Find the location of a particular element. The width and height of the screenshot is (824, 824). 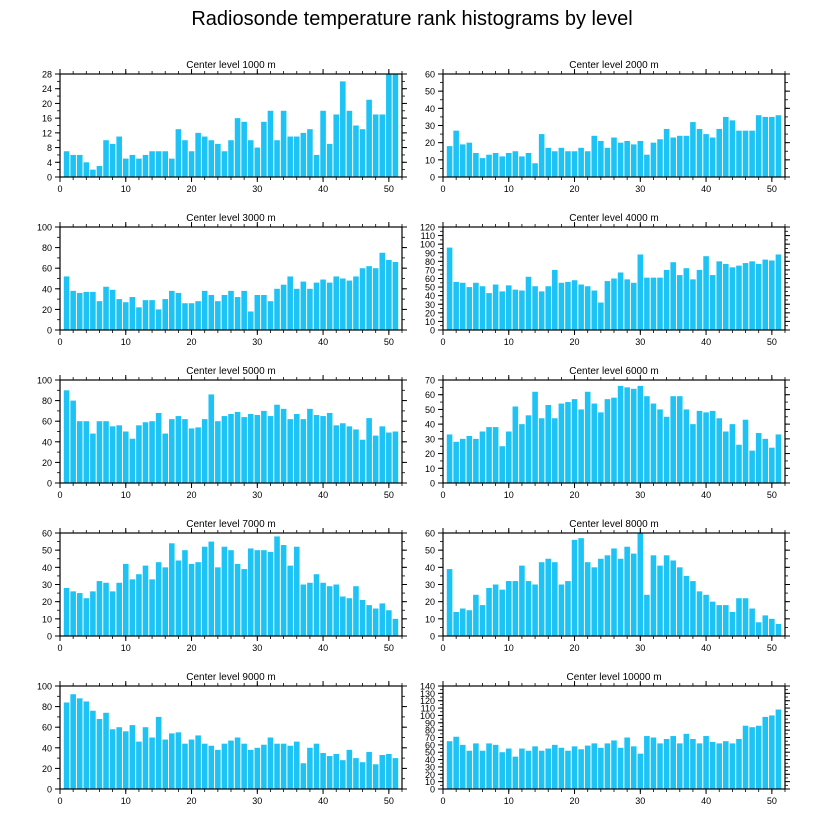

y-tick-label: 80 is located at coordinates (430, 731).